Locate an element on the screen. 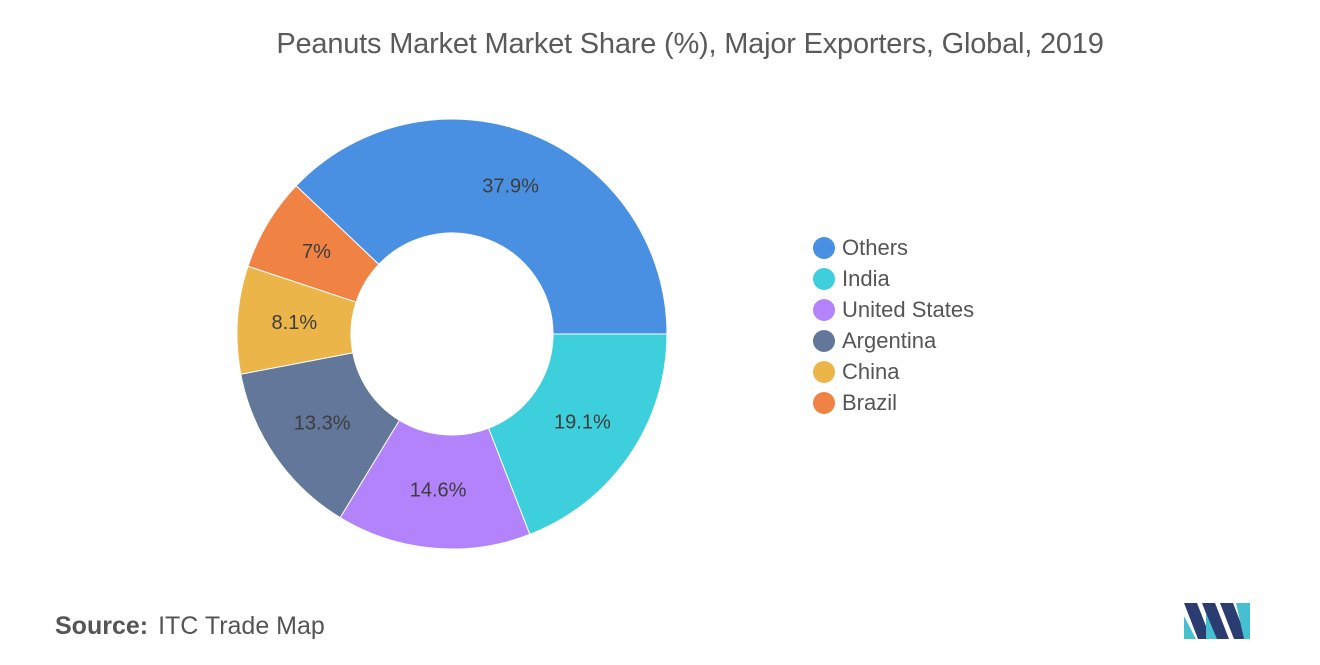 This screenshot has height=665, width=1320. logo-shape-mid is located at coordinates (1215, 621).